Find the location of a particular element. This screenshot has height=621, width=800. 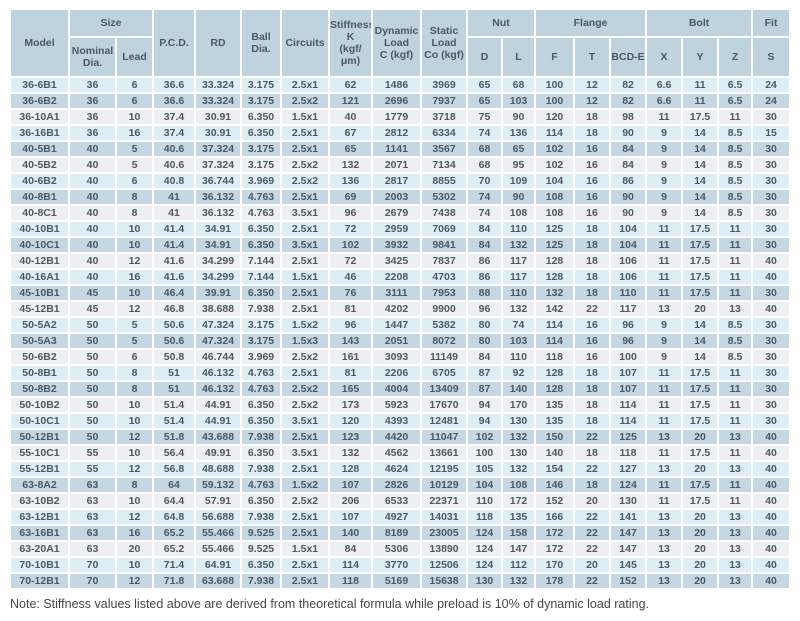

cell-pcd: 36.6 is located at coordinates (174, 101).